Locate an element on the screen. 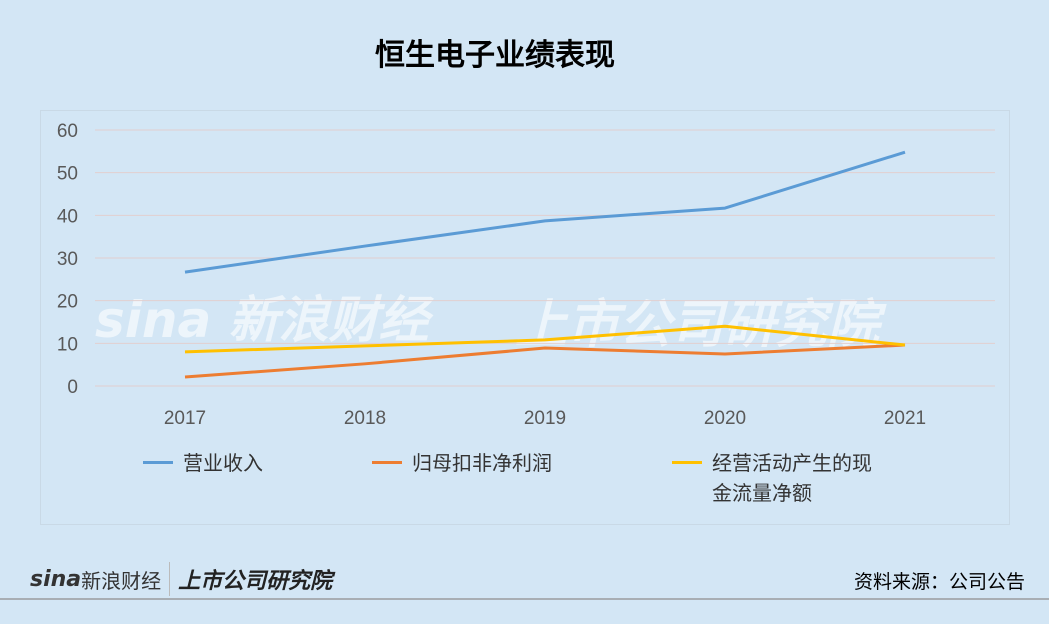 The width and height of the screenshot is (1049, 624). source-note: 资料来源：公司公告 is located at coordinates (939, 582).